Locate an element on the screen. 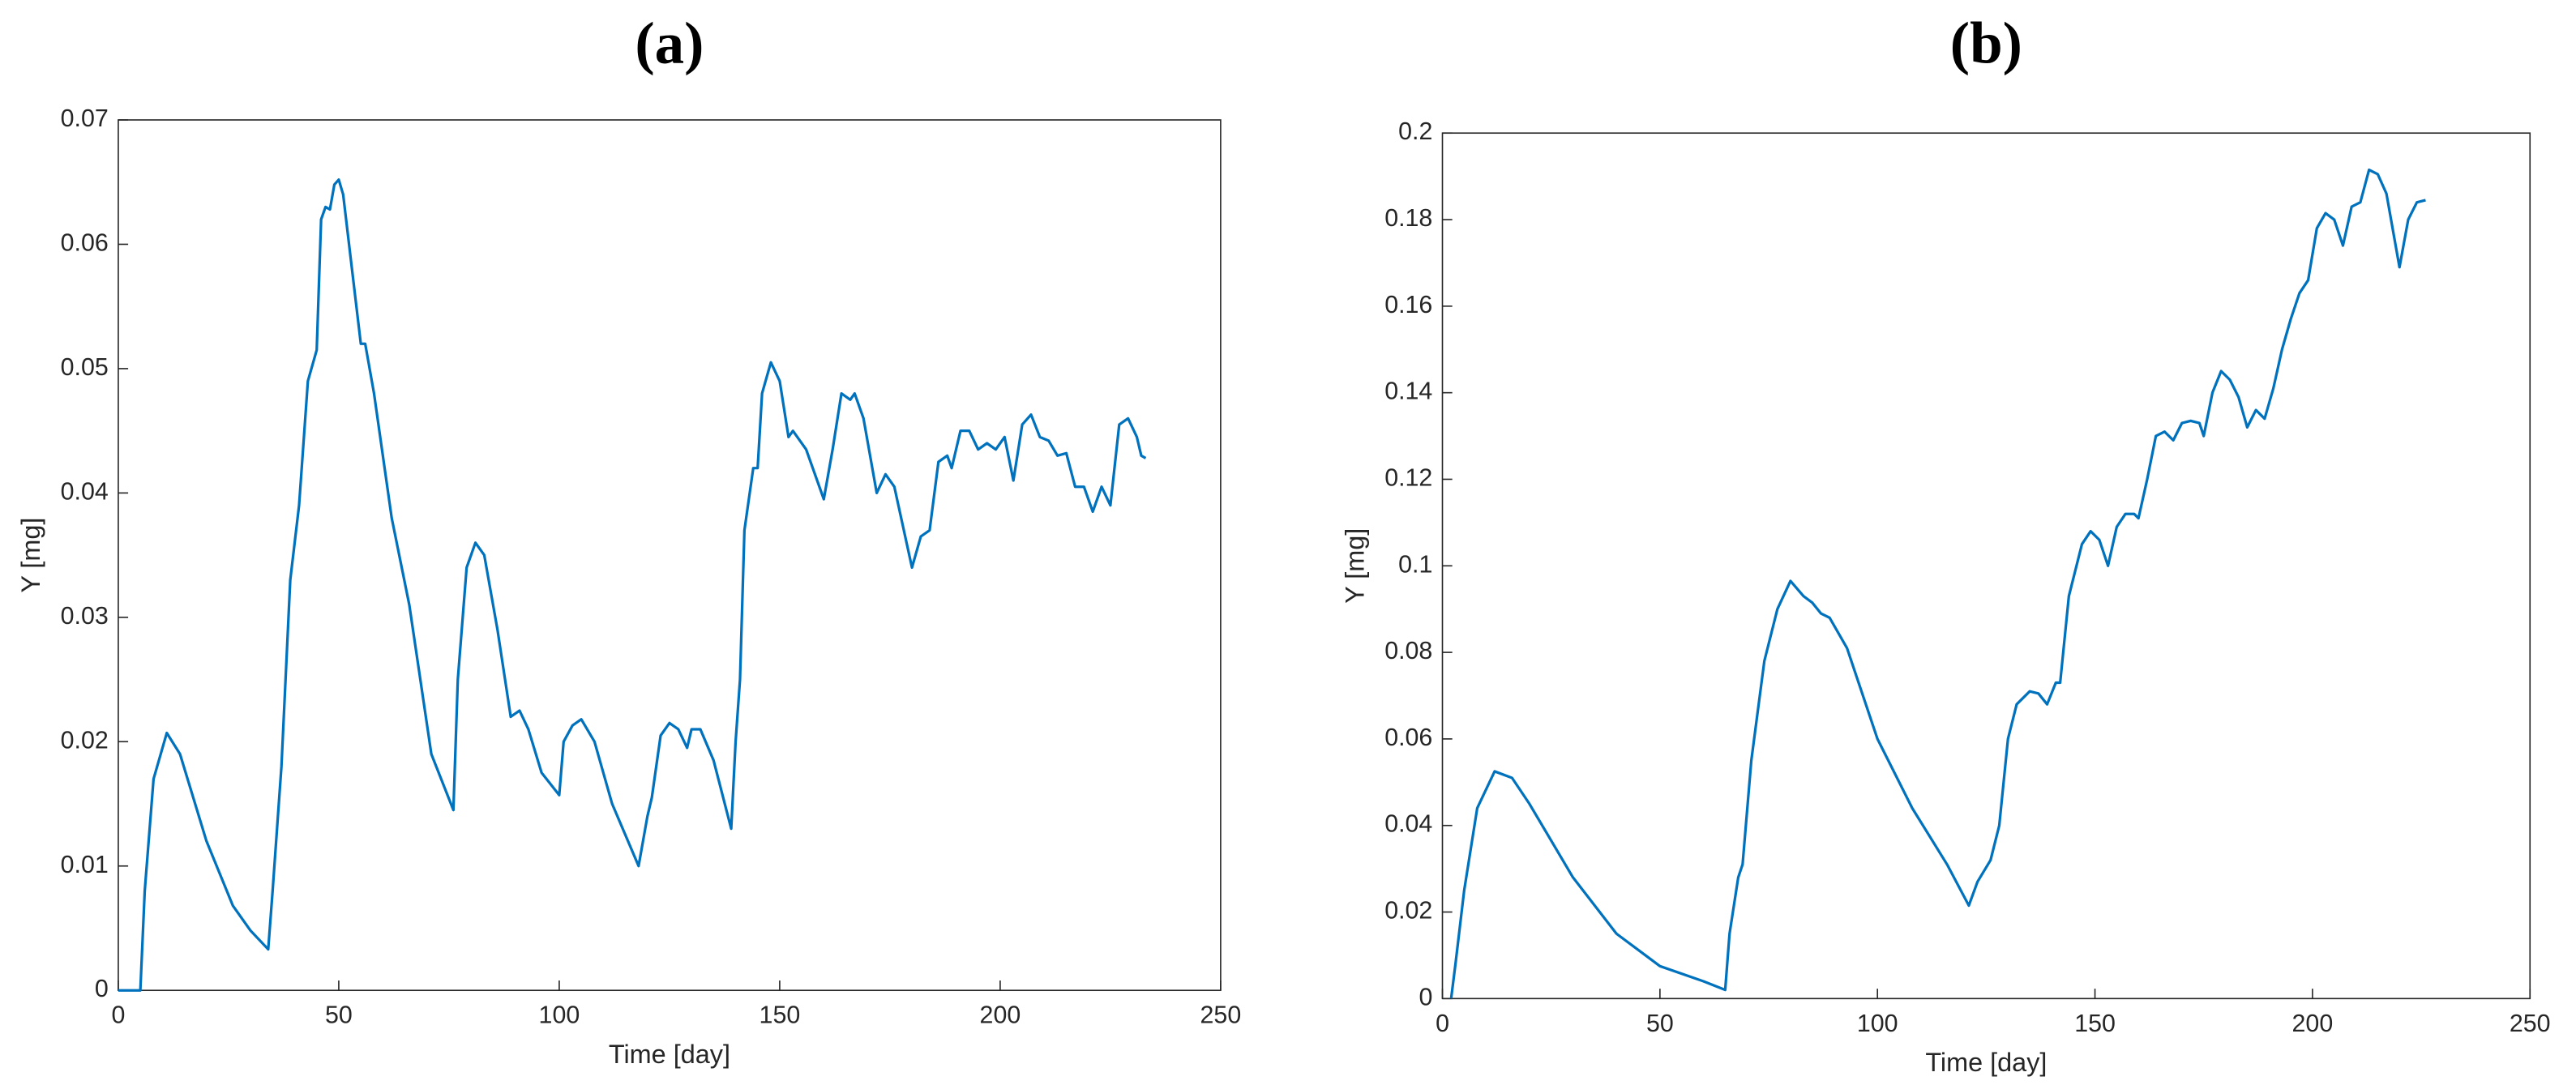 Image resolution: width=2576 pixels, height=1085 pixels. y-tick-label: 0.01 is located at coordinates (85, 864).